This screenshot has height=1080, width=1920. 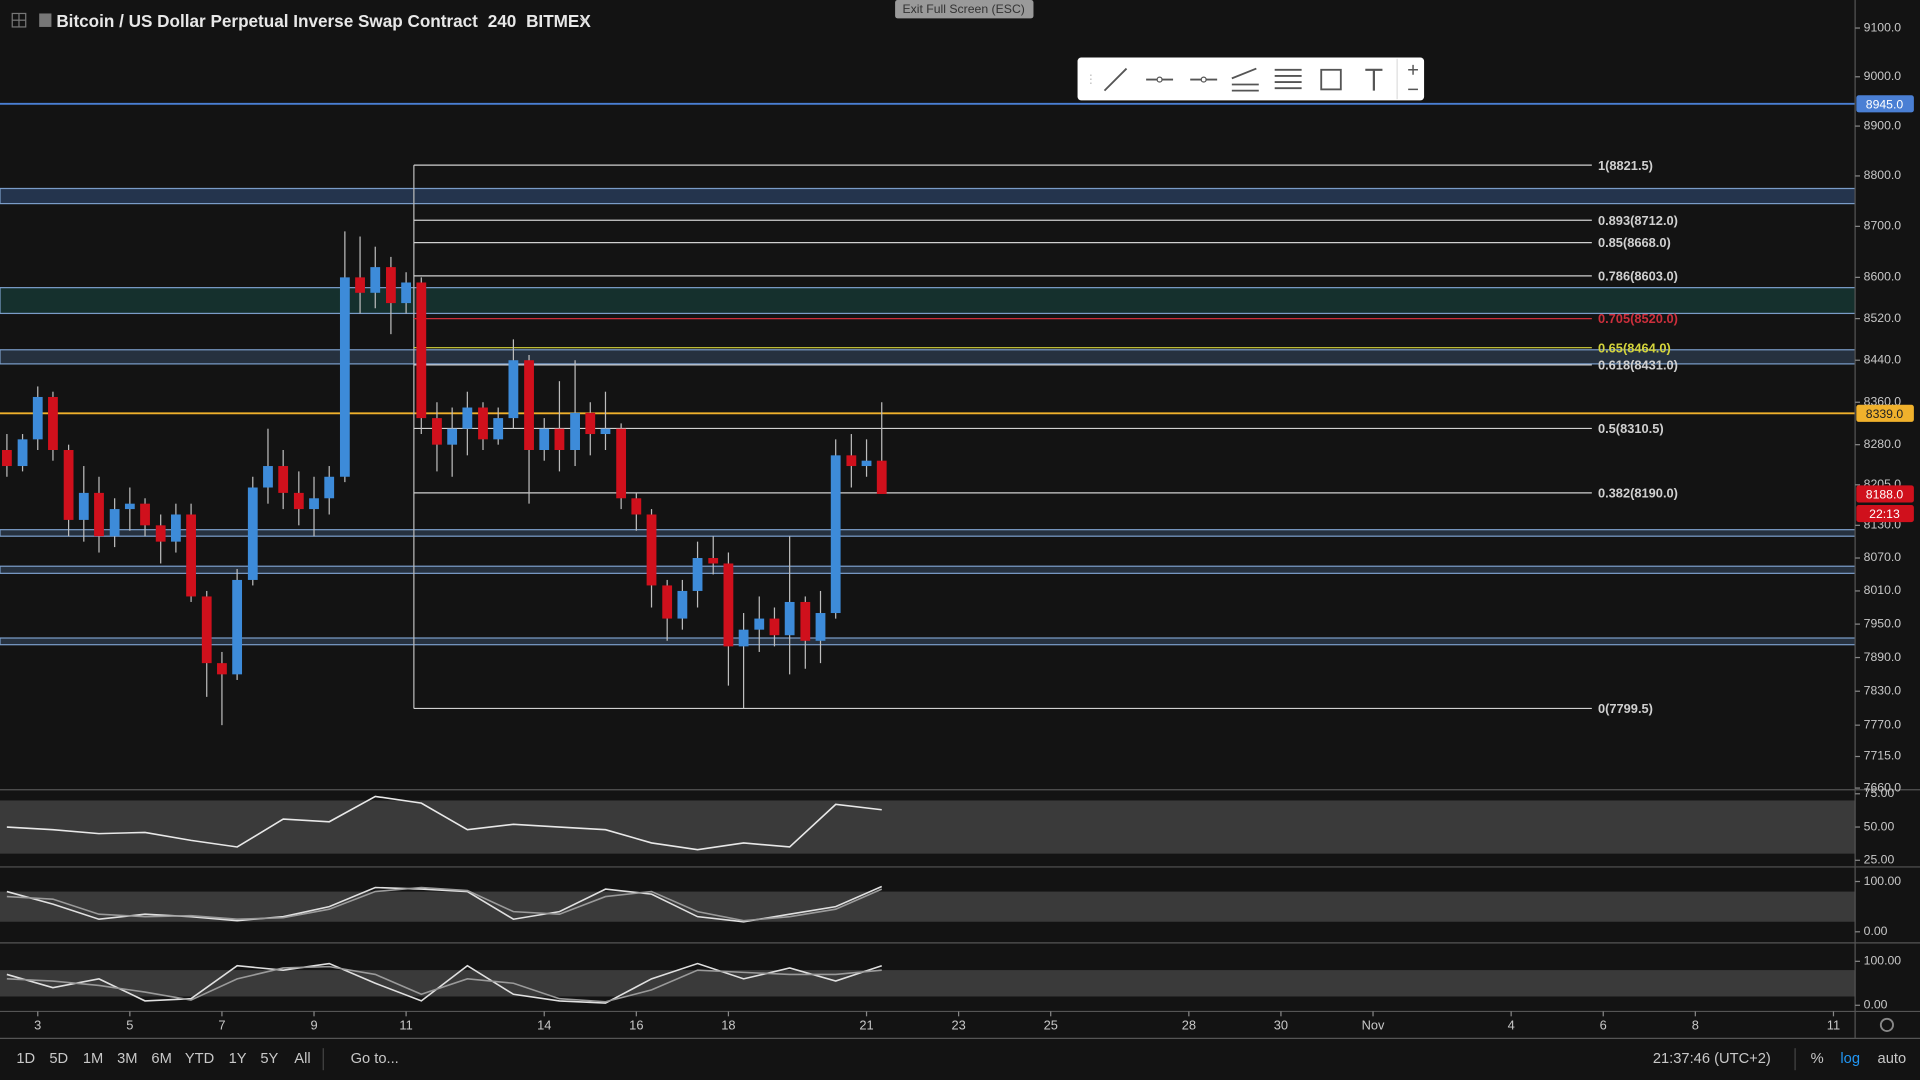 I want to click on countdown-label: 22:13, so click(x=1884, y=514).